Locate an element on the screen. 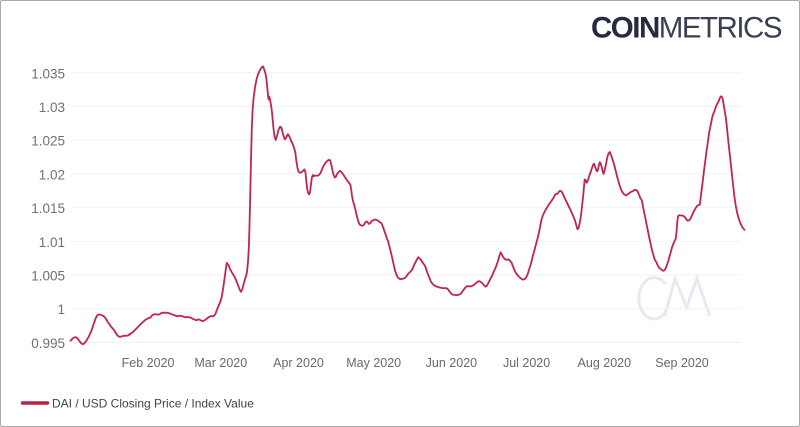  svg-text: 1 is located at coordinates (61, 309).